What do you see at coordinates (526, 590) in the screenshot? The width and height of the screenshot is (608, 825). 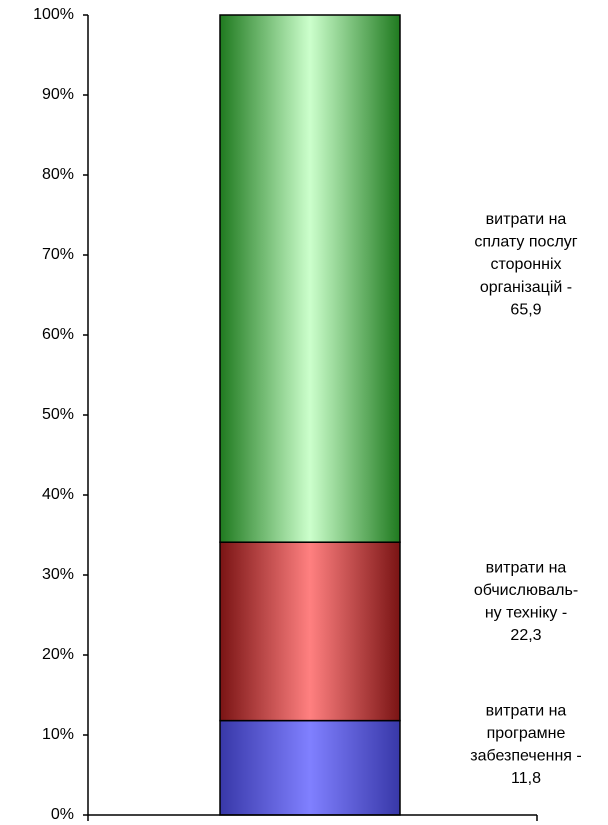 I see `data-label: обчислюваль-` at bounding box center [526, 590].